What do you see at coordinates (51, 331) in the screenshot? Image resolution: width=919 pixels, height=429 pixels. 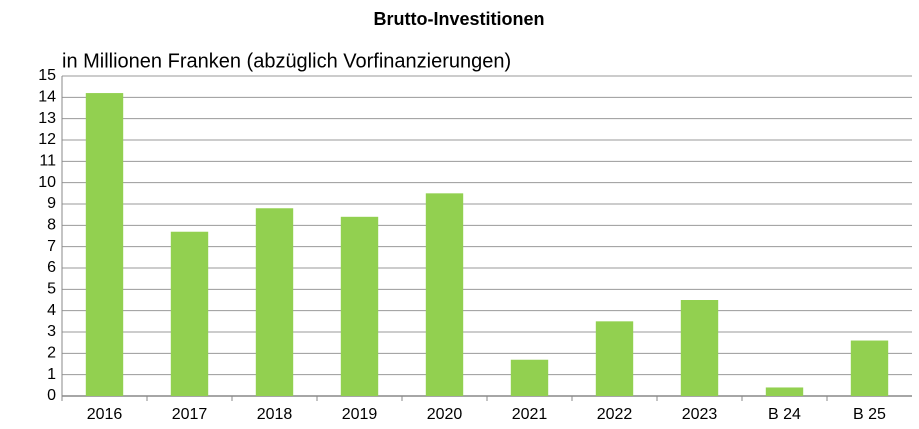 I see `y-tick-label: 3` at bounding box center [51, 331].